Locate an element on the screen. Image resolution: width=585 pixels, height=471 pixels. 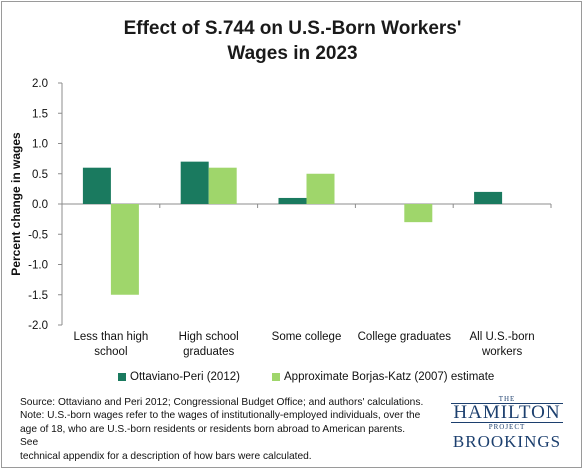
legend-label-ottaviano-peri: Ottaviano-Peri (2012) is located at coordinates (185, 377).